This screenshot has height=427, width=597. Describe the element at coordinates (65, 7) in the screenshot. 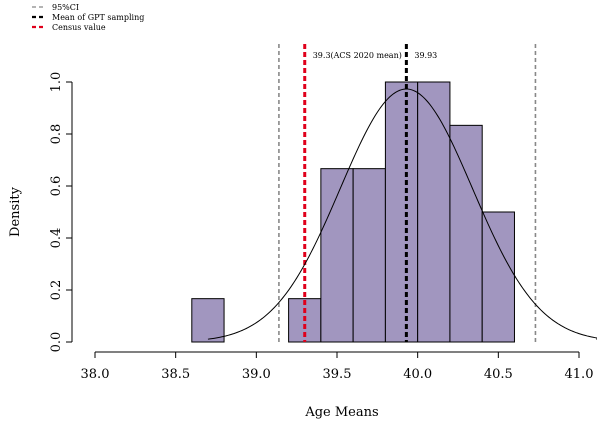

I see `legend-label: 95%CI` at that location.